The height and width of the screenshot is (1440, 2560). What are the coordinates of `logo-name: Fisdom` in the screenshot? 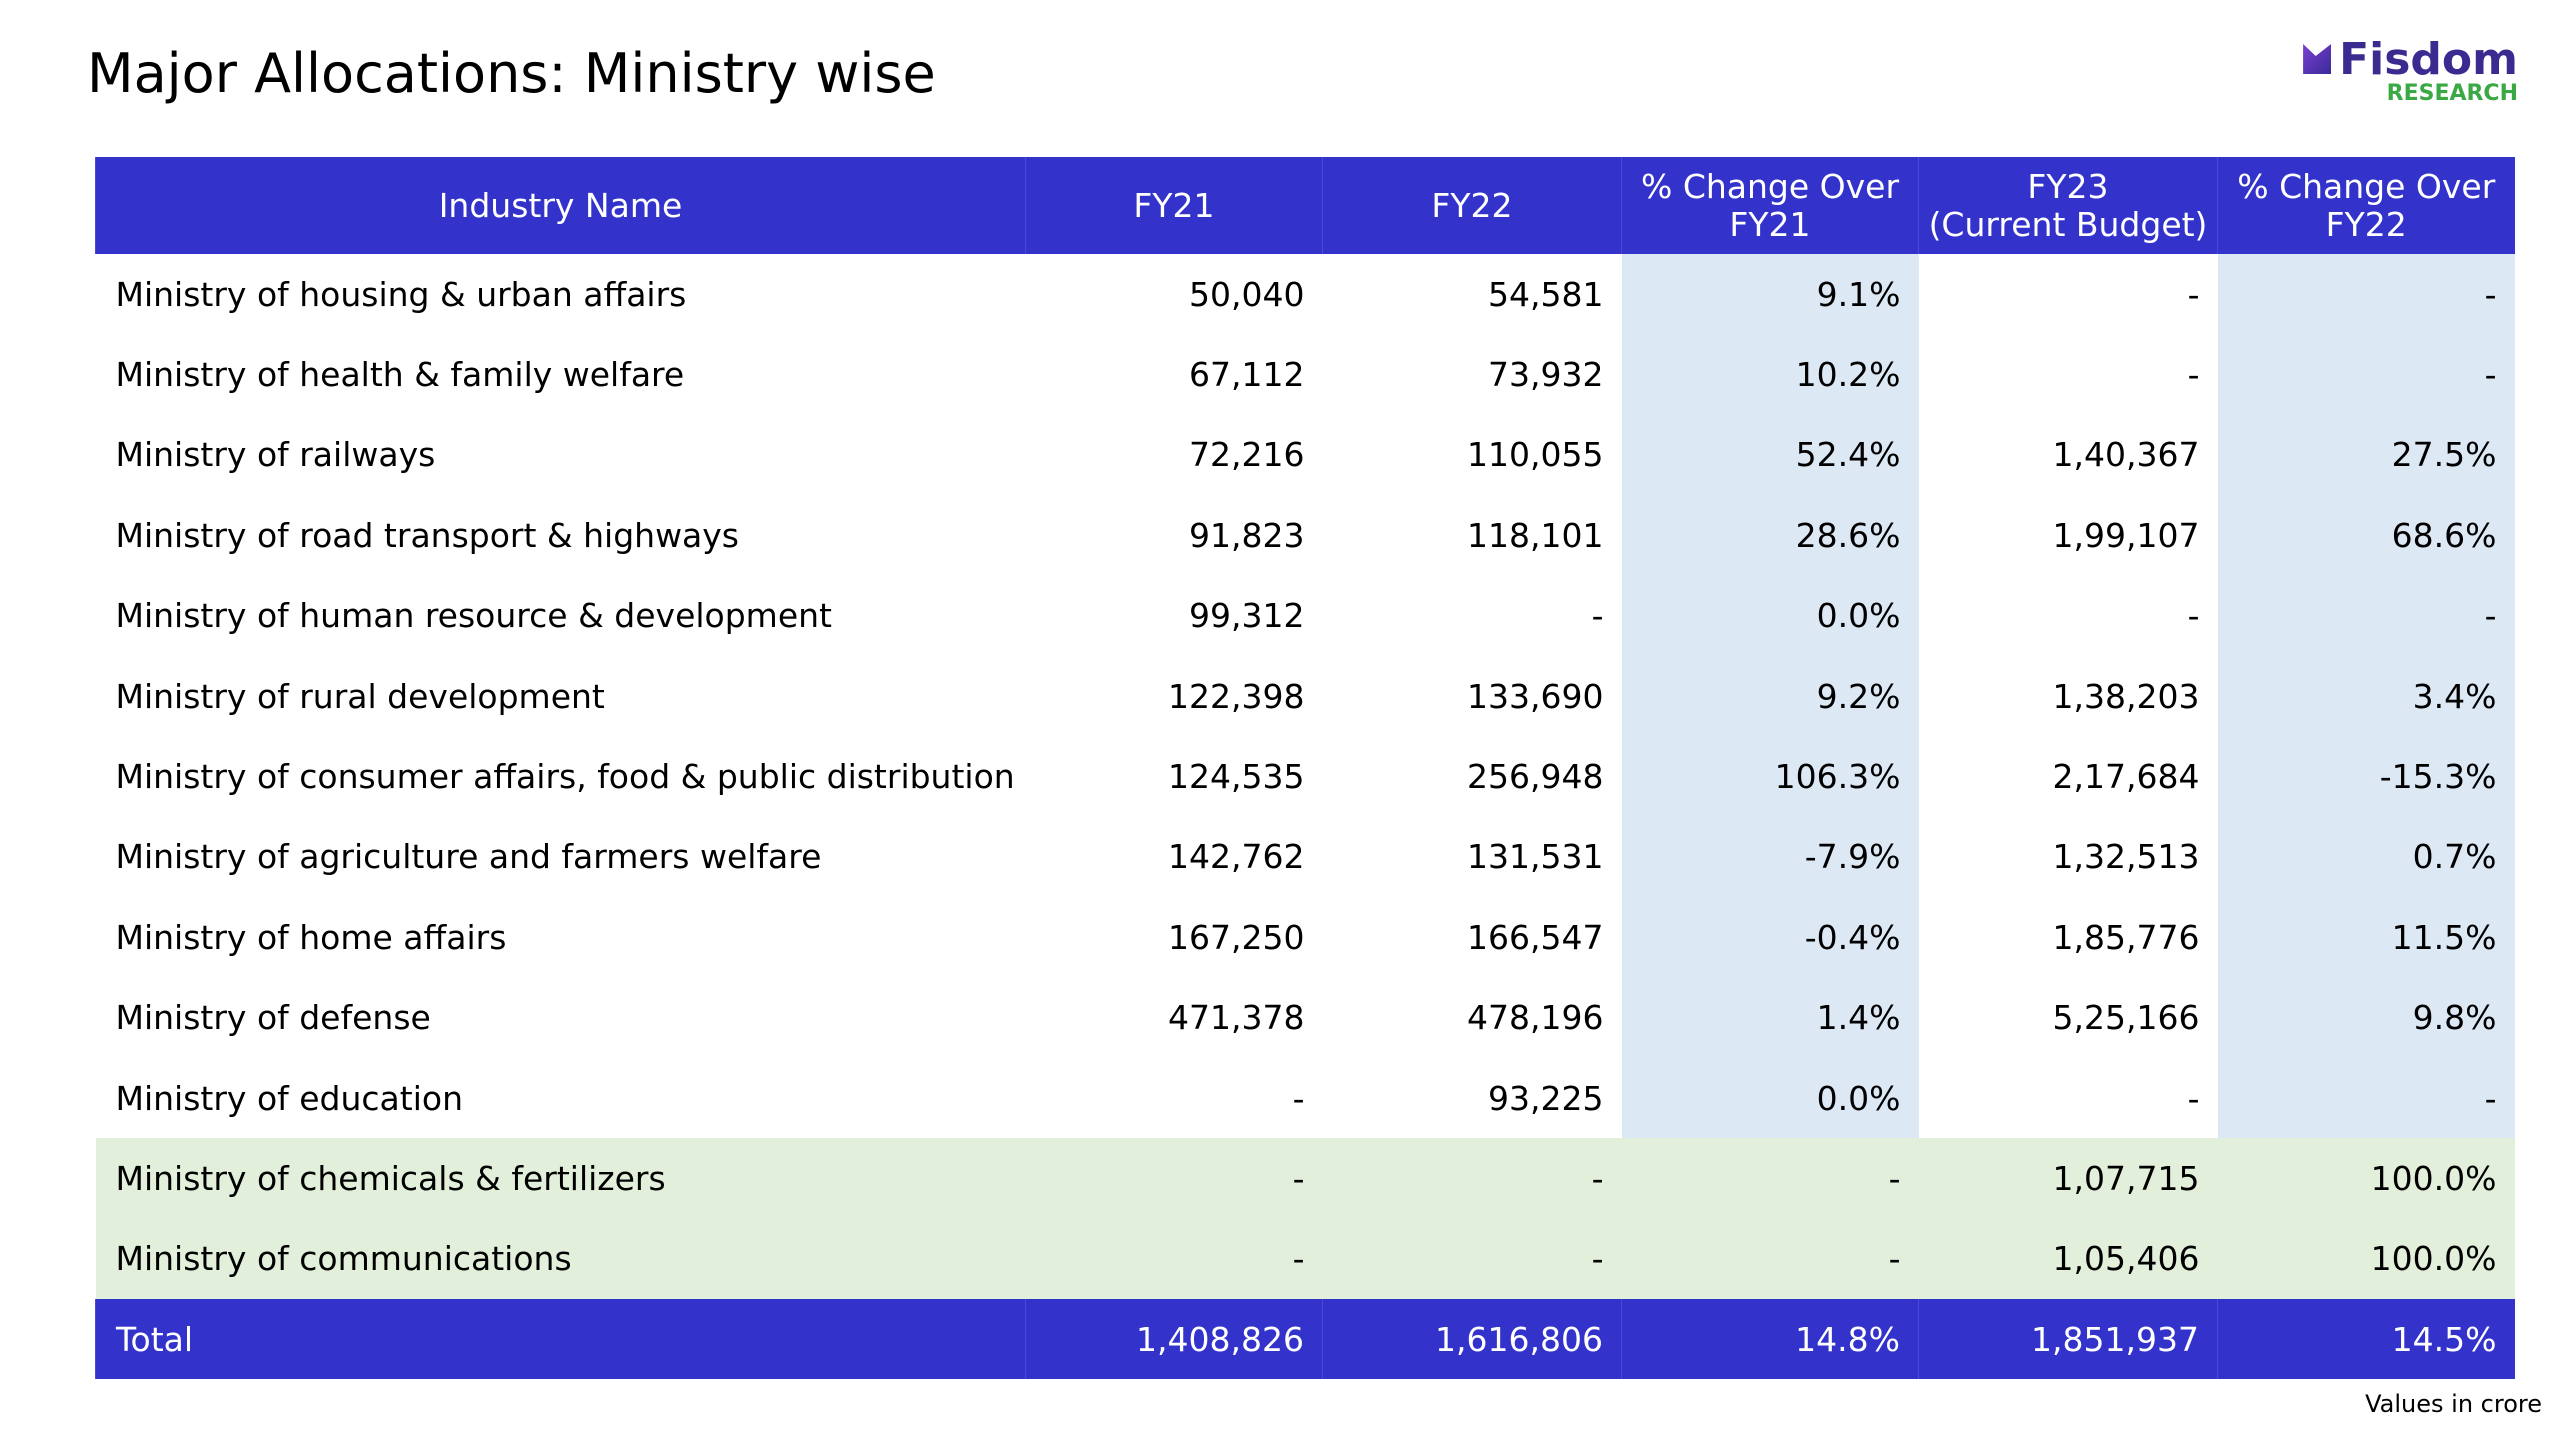 It's located at (2410, 59).